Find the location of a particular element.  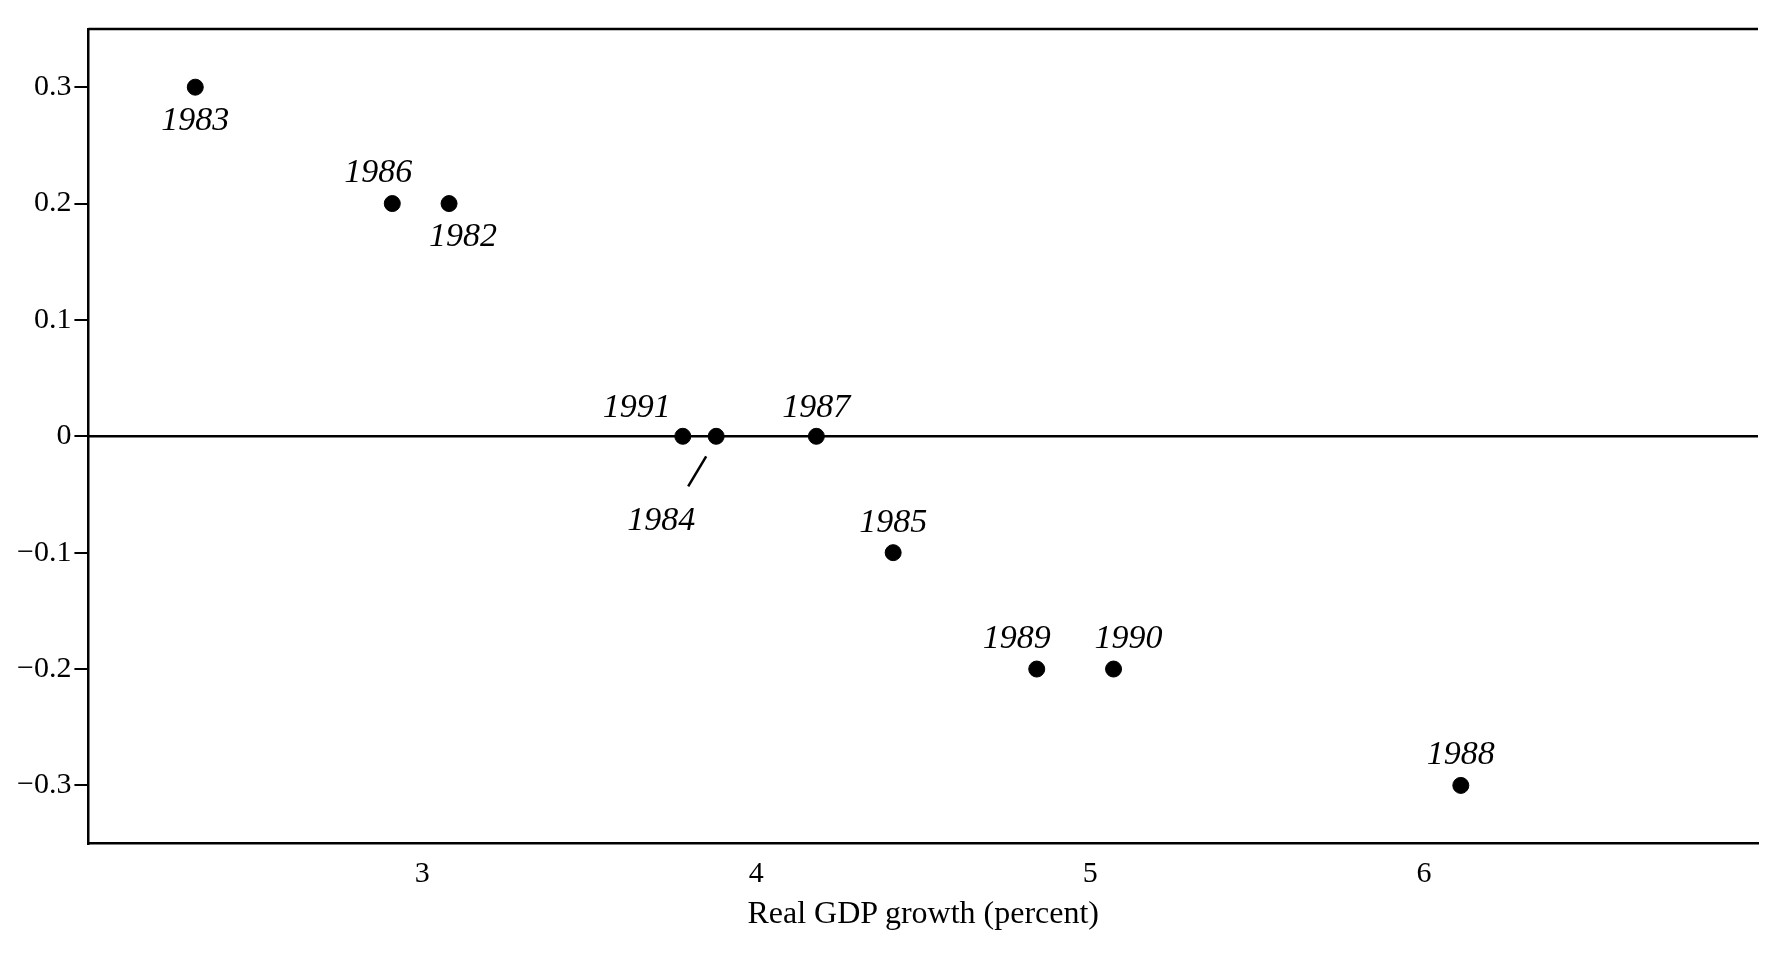

x-axis-title: Real GDP growth (percent) is located at coordinates (923, 912).